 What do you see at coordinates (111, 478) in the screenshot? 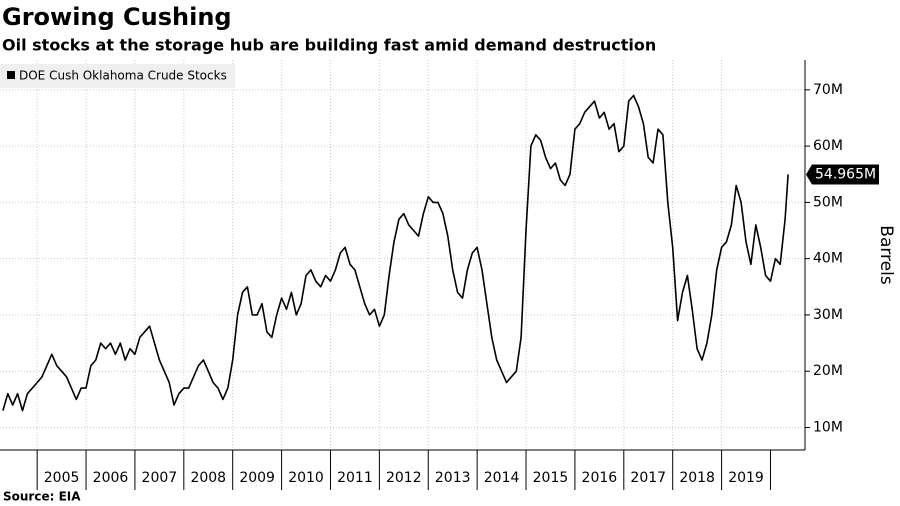
I see `x-tick-label: 2006` at bounding box center [111, 478].